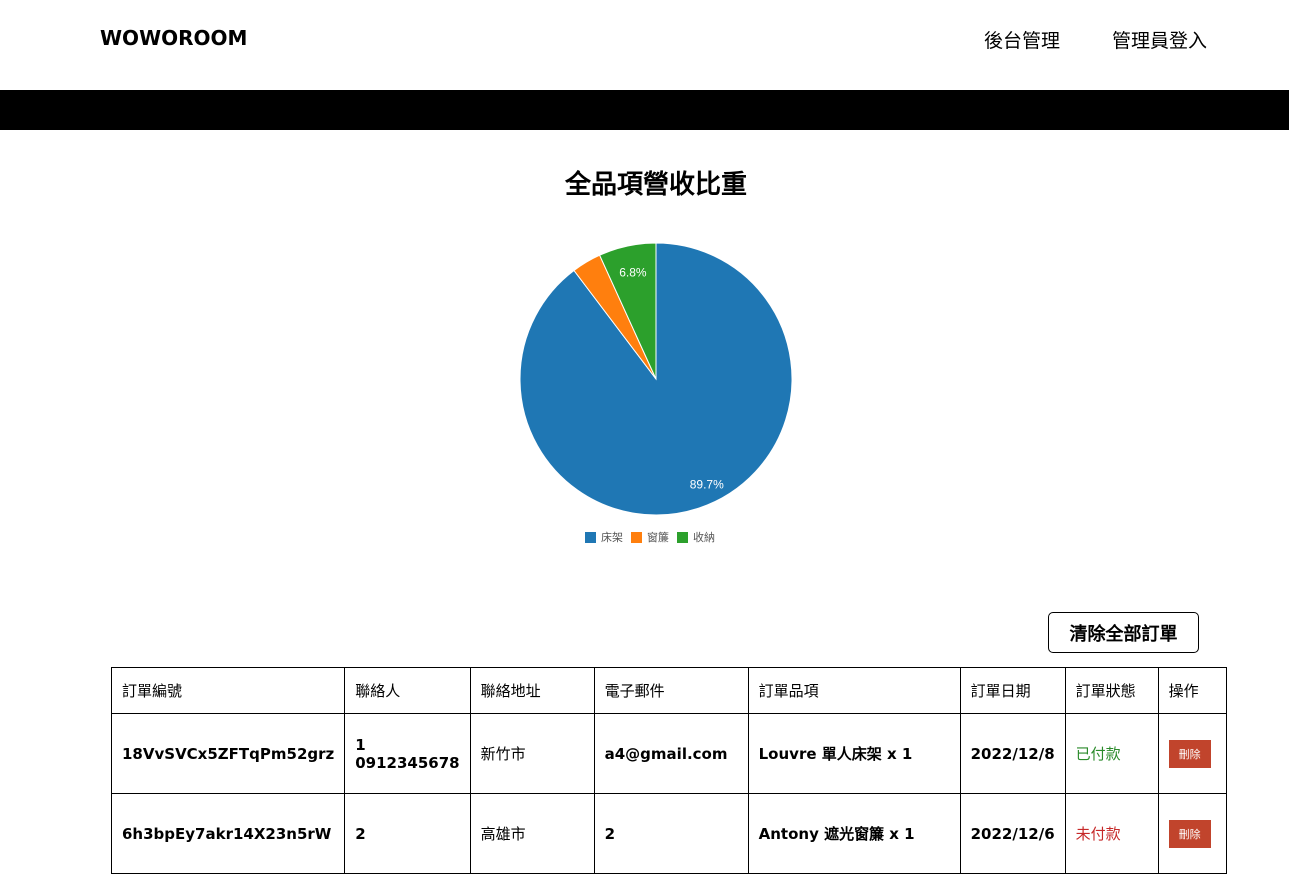 This screenshot has height=874, width=1289. What do you see at coordinates (1012, 833) in the screenshot?
I see `order-date: 2022/12/6` at bounding box center [1012, 833].